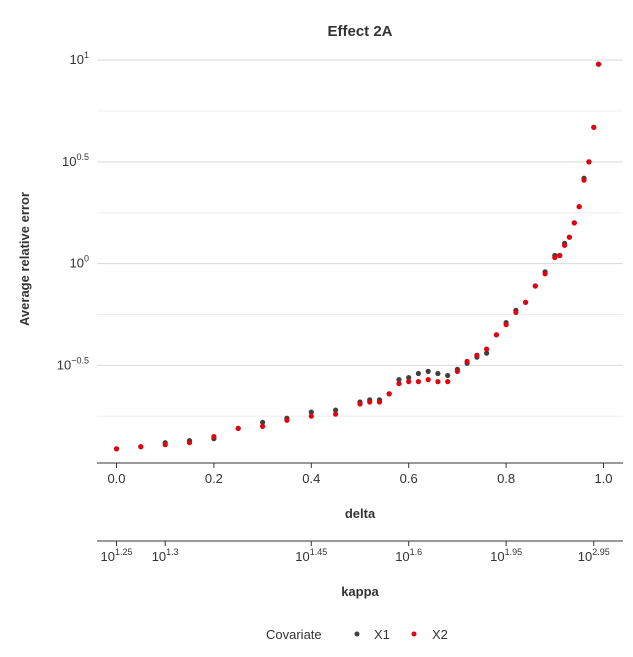 The width and height of the screenshot is (633, 657). I want to click on x-tick-label: 0.4, so click(311, 478).